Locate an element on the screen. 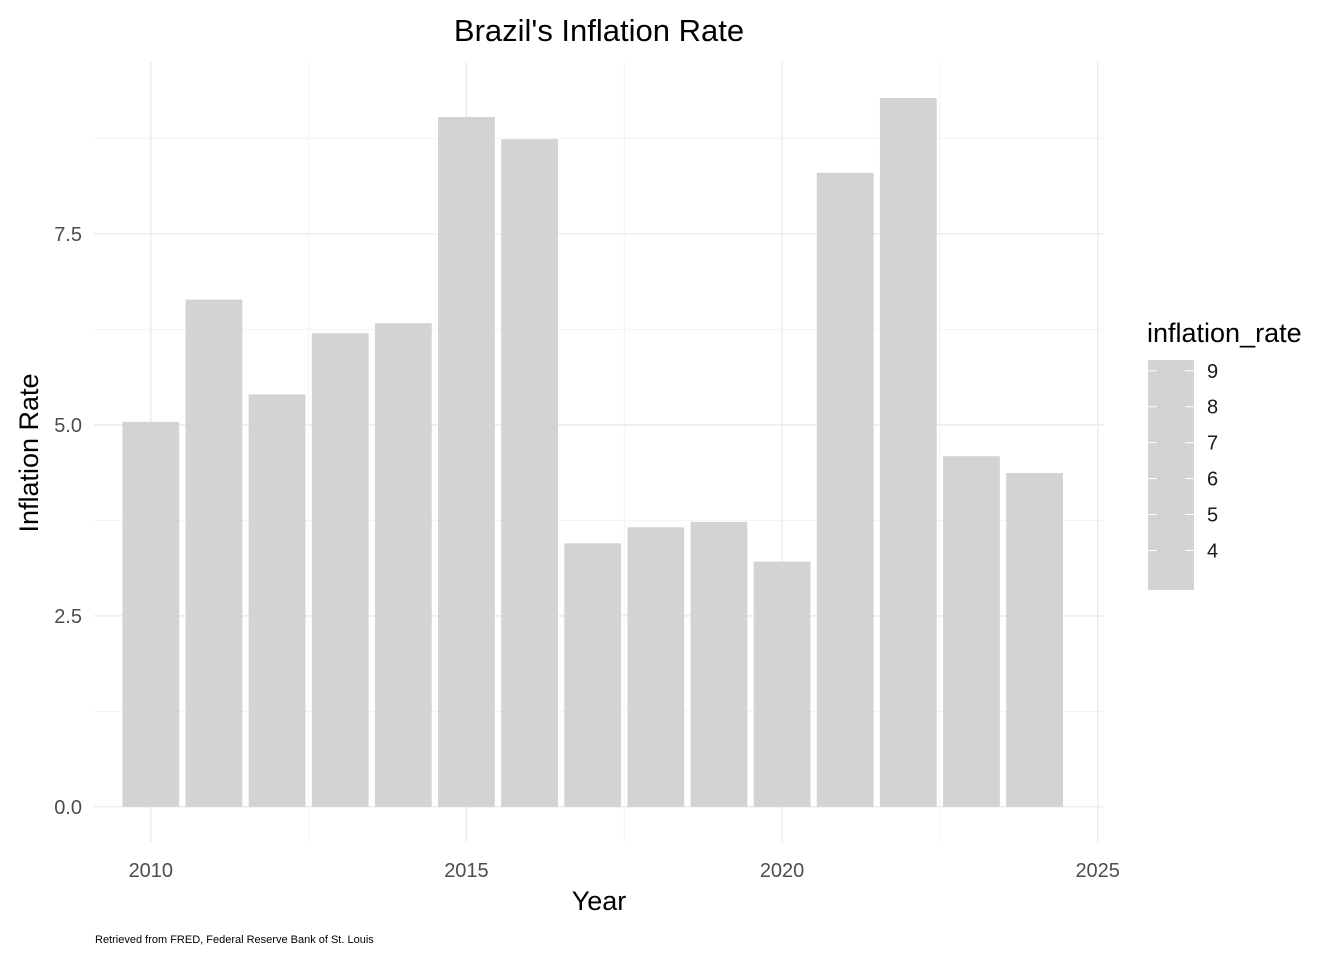 Image resolution: width=1344 pixels, height=960 pixels. chart-title: Brazil's Inflation Rate is located at coordinates (599, 30).